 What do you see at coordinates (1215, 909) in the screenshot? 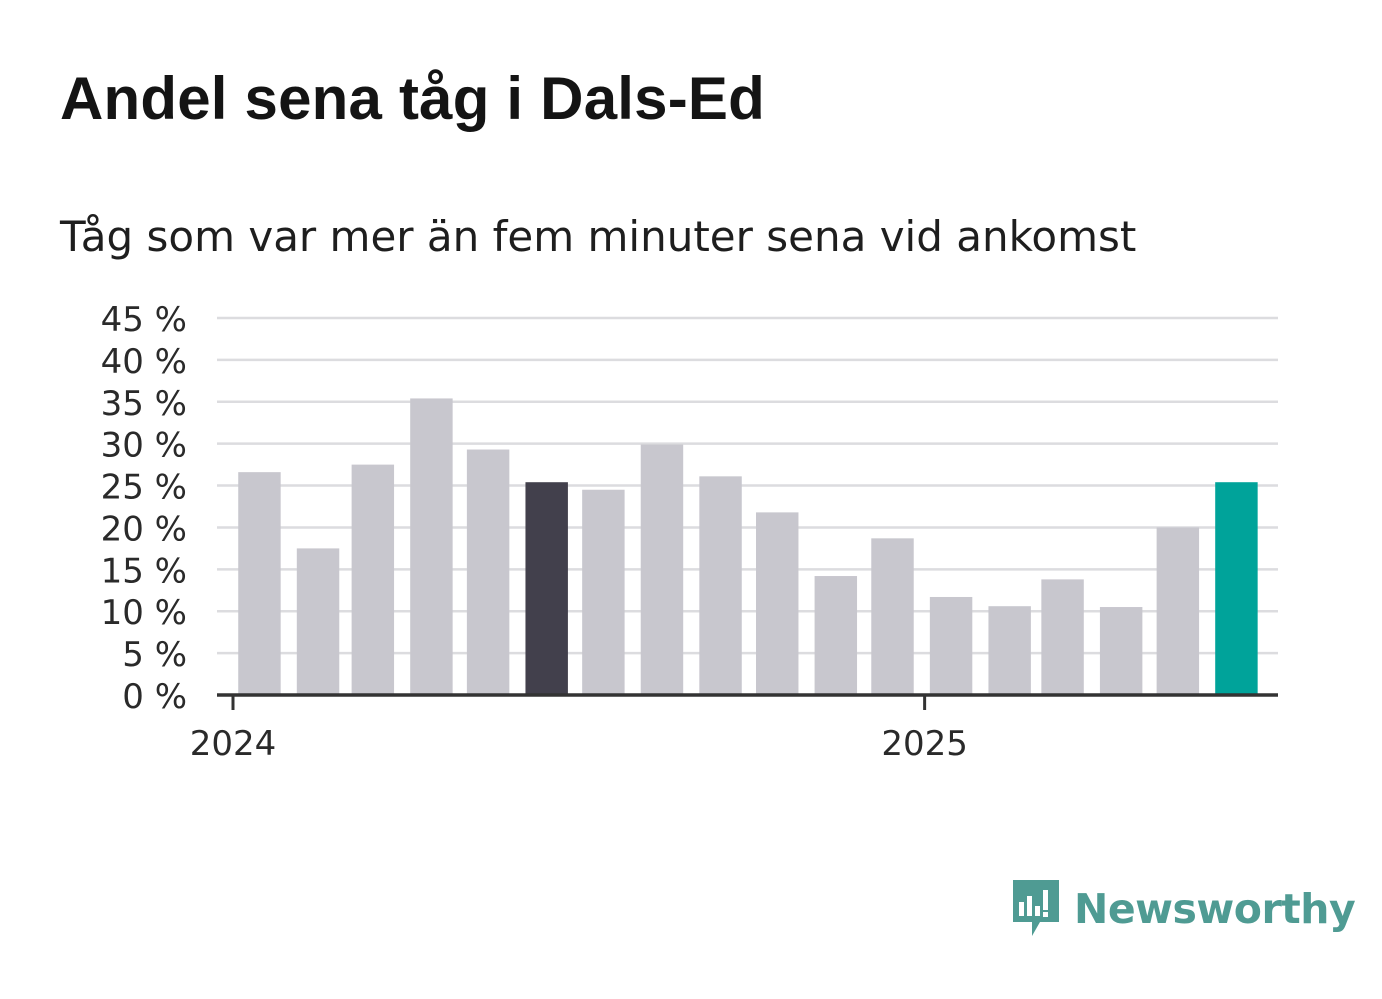
I see `brand-name: Newsworthy` at bounding box center [1215, 909].